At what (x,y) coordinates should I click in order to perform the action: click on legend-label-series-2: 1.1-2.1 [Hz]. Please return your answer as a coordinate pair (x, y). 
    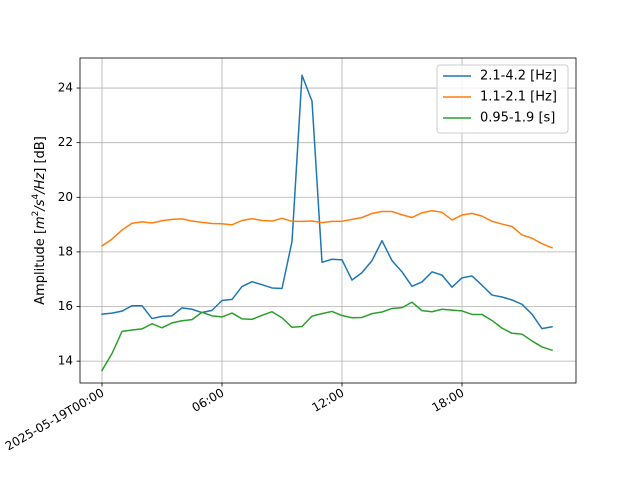
    Looking at the image, I should click on (518, 97).